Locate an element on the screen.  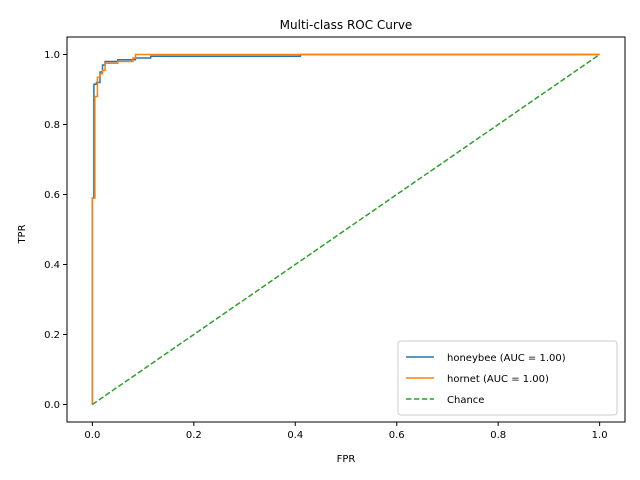
x-tick-label: 0.0 is located at coordinates (92, 435).